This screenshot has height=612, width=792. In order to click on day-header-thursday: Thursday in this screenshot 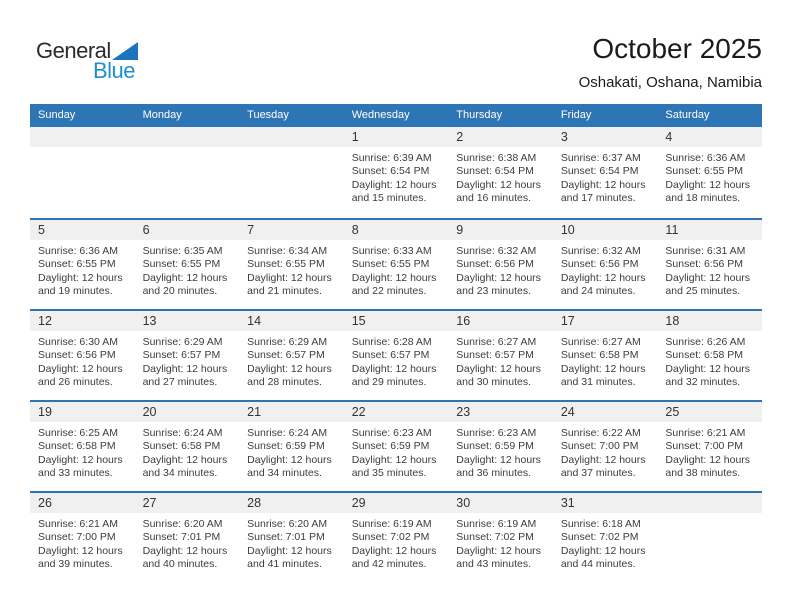, I will do `click(479, 115)`.